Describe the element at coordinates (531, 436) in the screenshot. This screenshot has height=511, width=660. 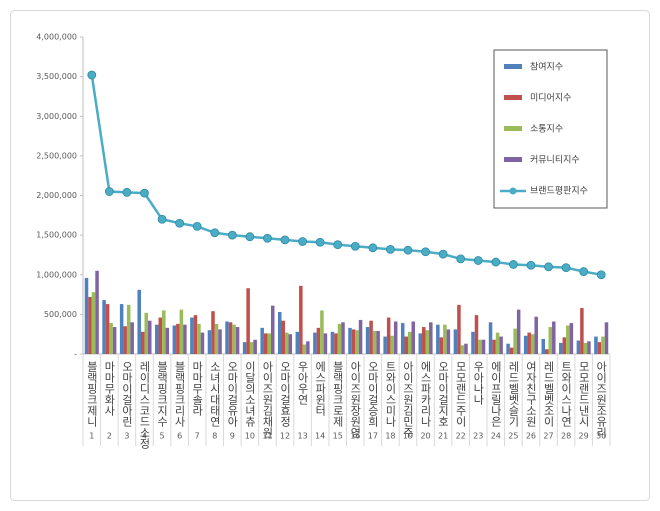
I see `rank-label: 26` at that location.